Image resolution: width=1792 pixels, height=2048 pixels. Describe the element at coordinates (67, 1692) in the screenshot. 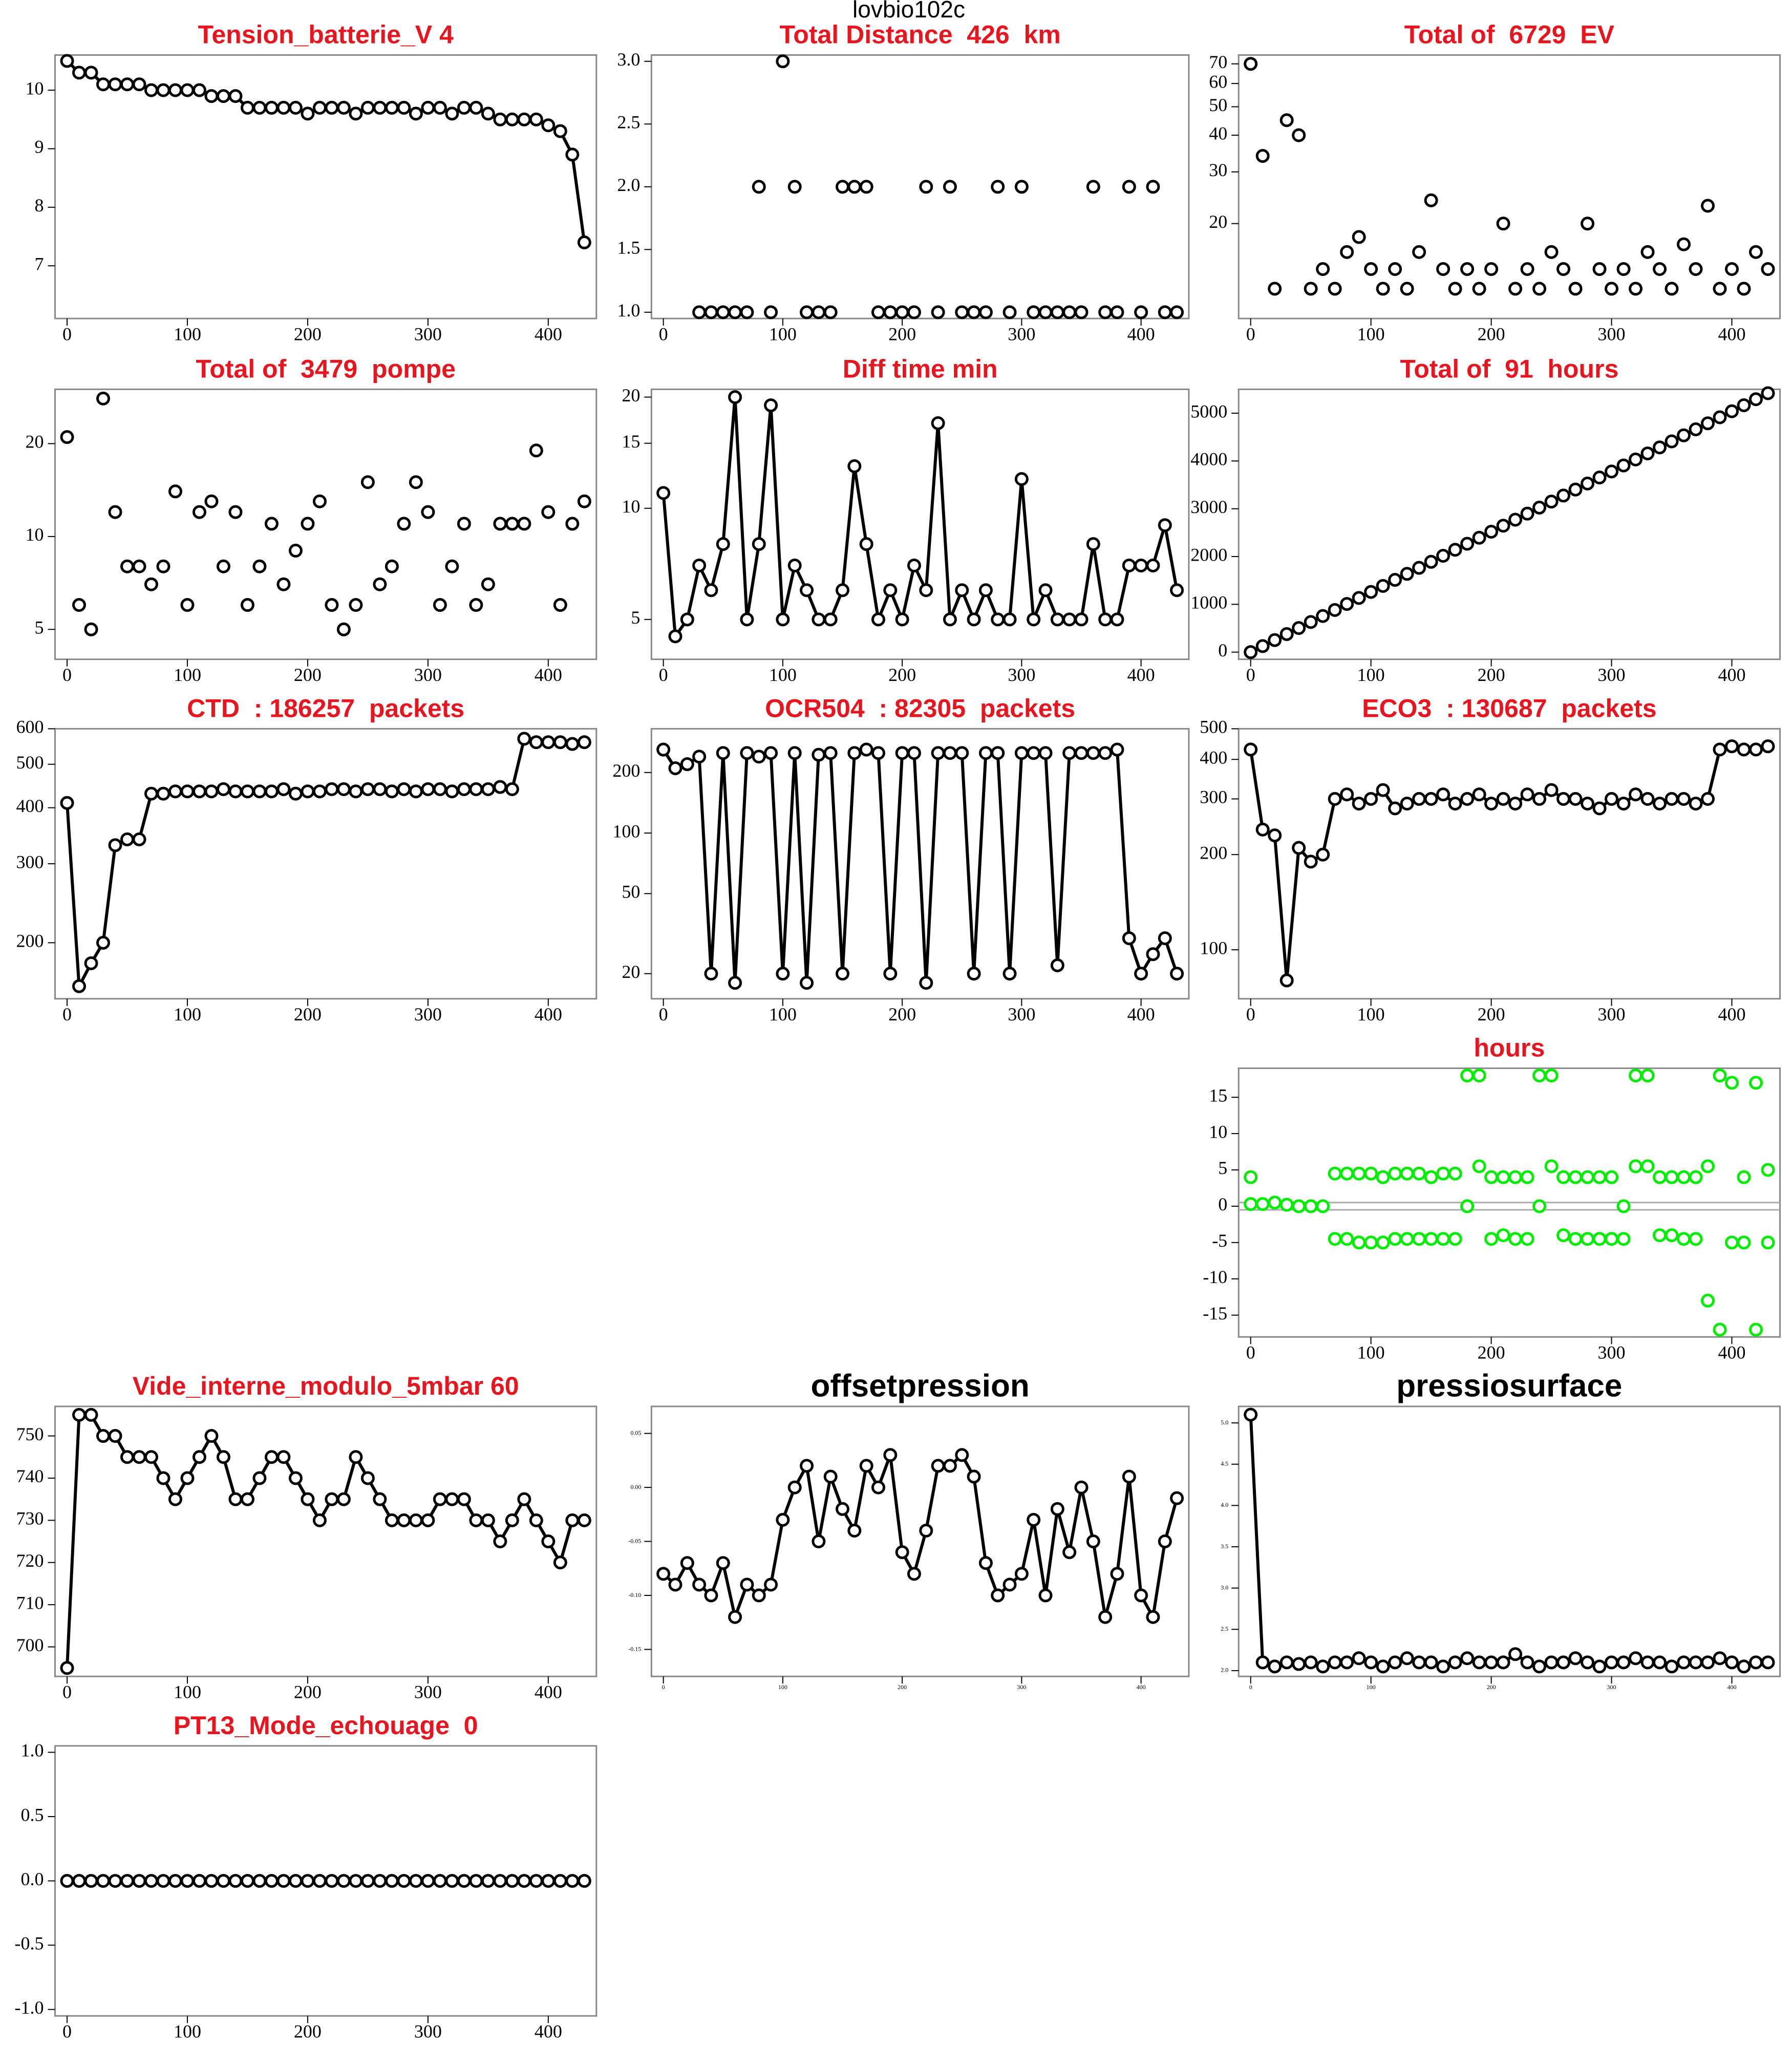

I see `x-tick-label: 0` at that location.